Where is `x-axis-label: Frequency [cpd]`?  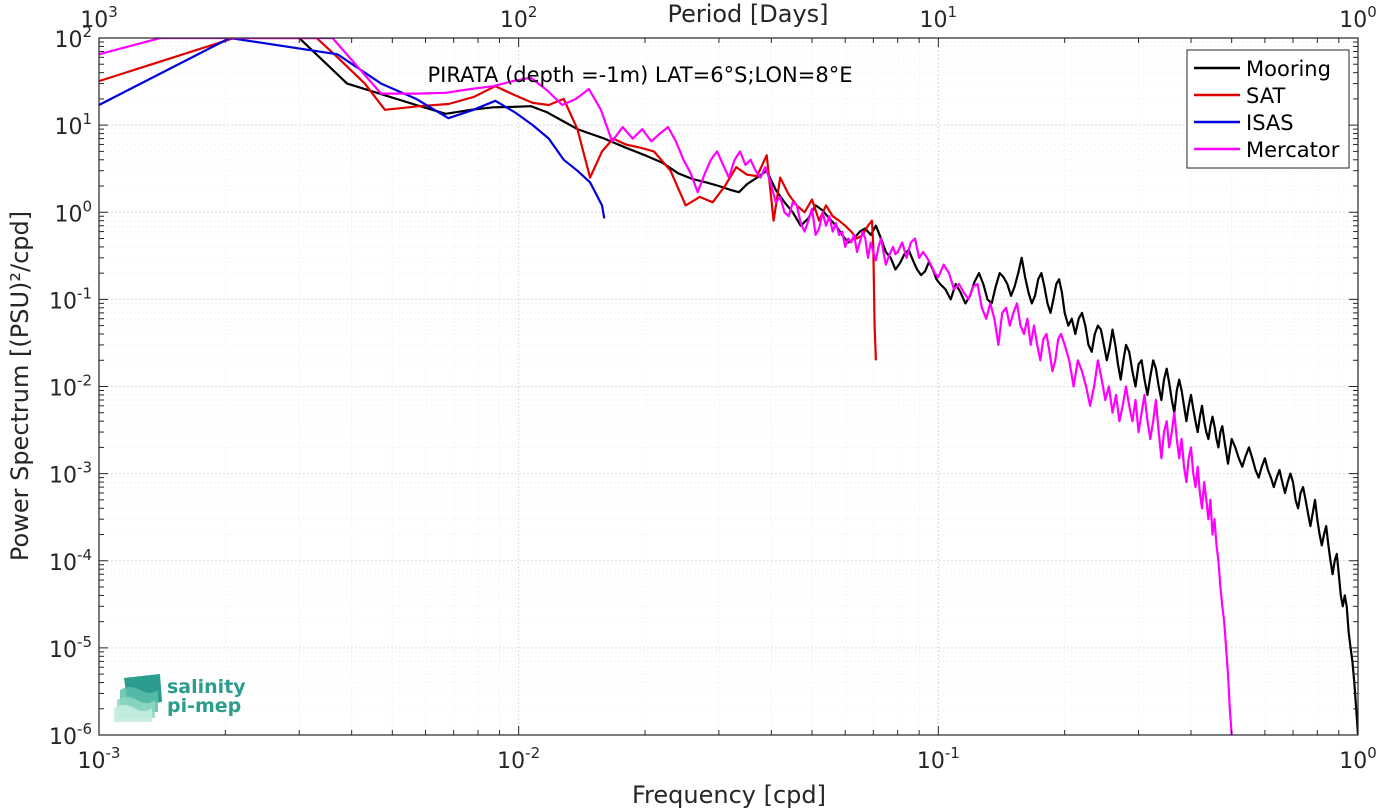
x-axis-label: Frequency [cpd] is located at coordinates (729, 795).